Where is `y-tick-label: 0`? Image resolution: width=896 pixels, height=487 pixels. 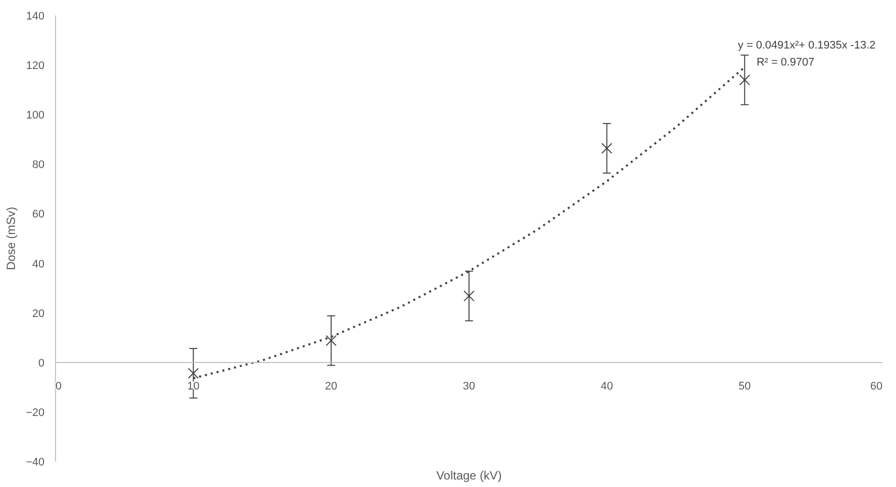
y-tick-label: 0 is located at coordinates (41, 363).